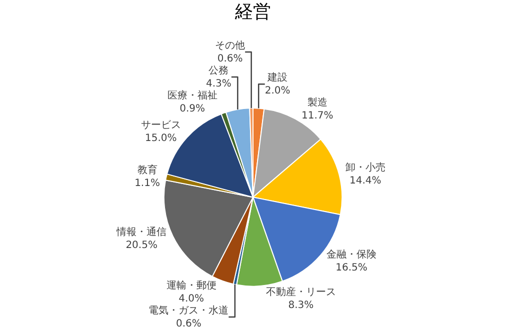  Describe the element at coordinates (193, 108) in the screenshot. I see `data-label: 0.9%` at that location.